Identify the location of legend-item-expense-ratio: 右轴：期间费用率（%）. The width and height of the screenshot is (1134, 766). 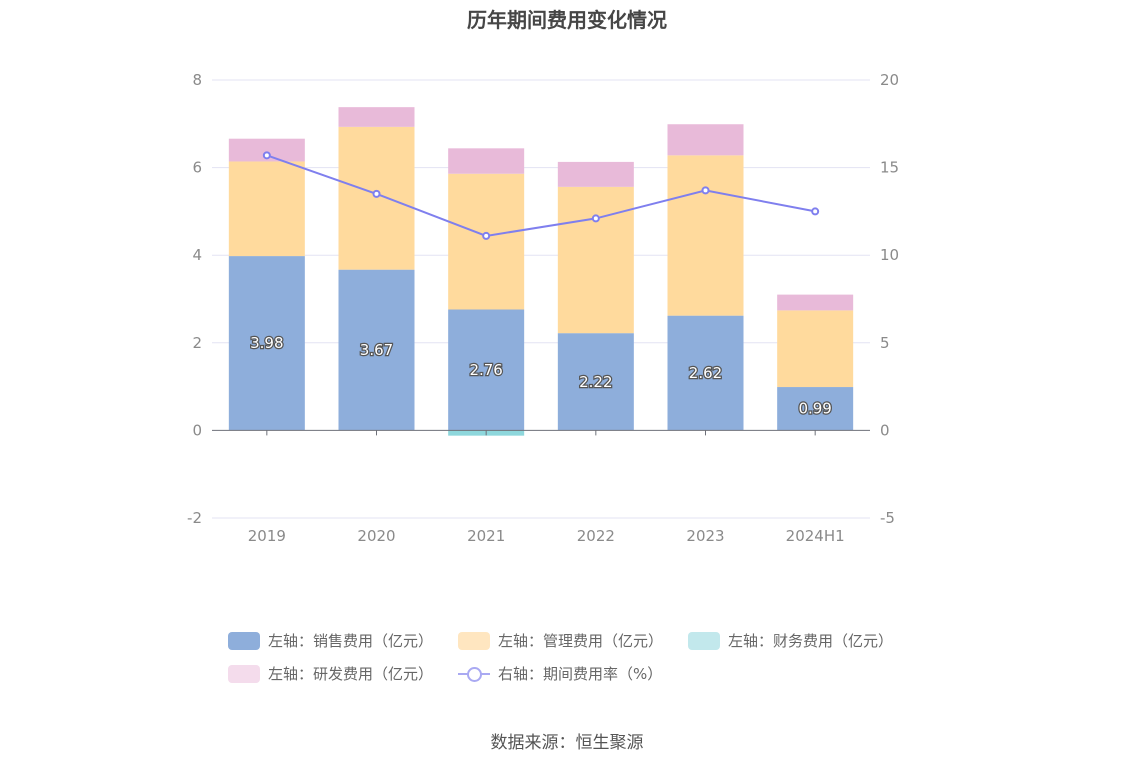
(560, 673).